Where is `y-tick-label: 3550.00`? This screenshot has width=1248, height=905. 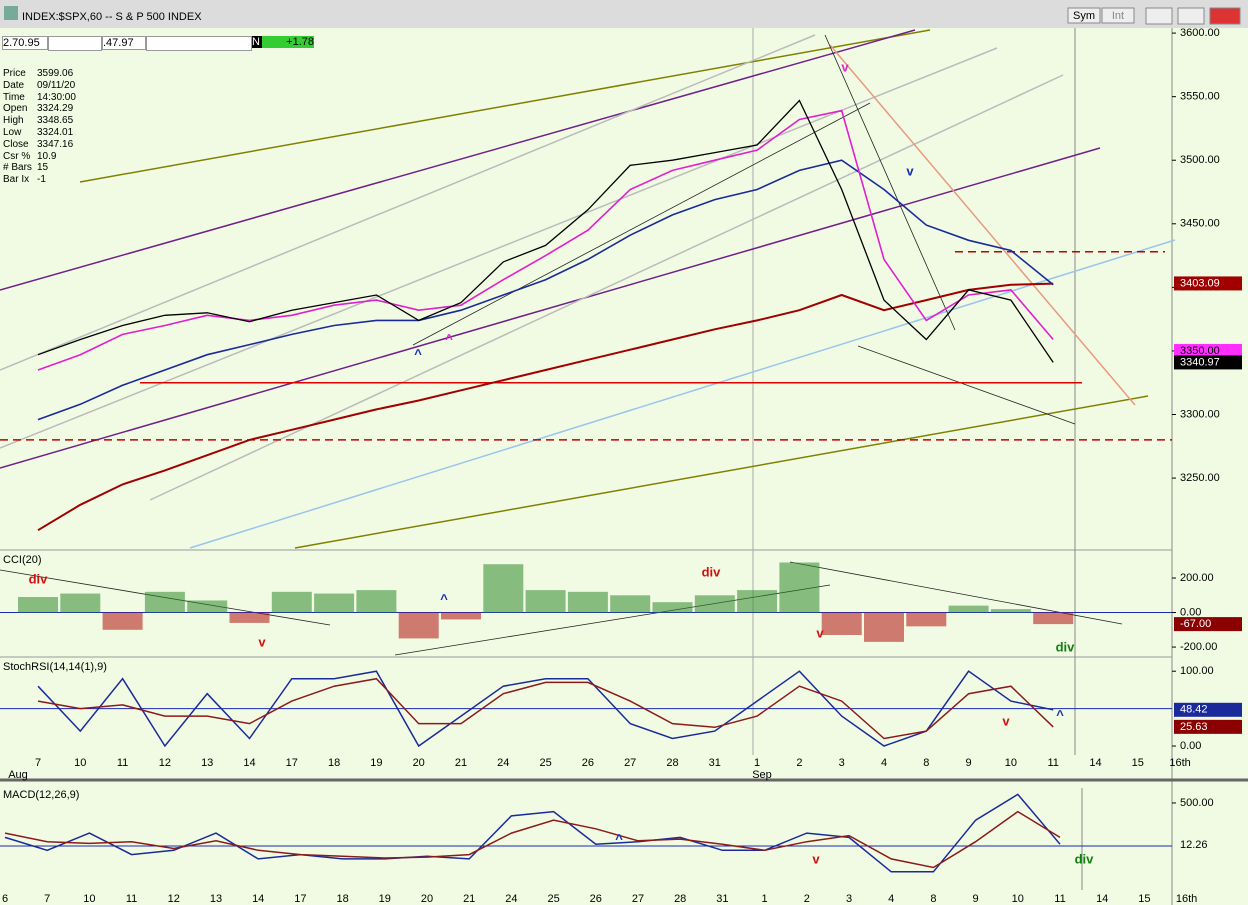 y-tick-label: 3550.00 is located at coordinates (1200, 97).